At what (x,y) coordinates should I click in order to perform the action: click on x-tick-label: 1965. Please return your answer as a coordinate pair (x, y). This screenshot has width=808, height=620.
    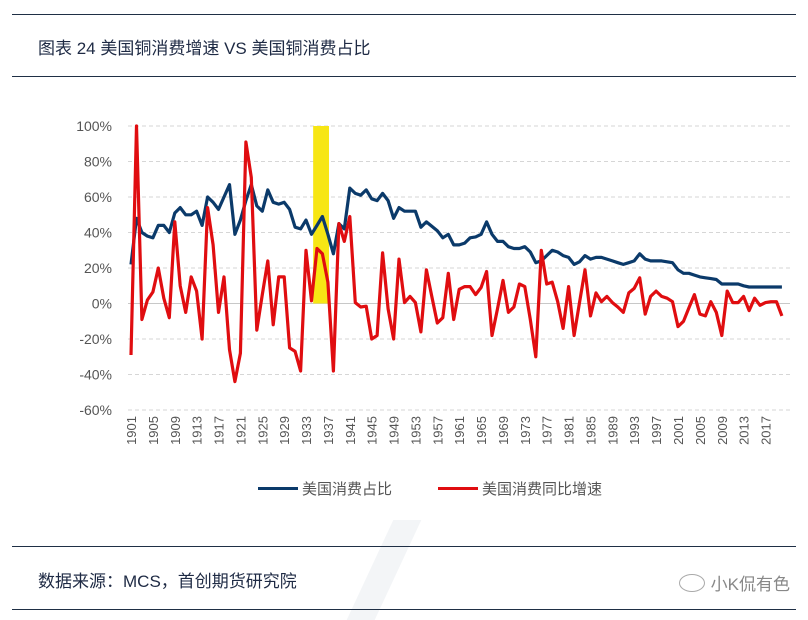
    Looking at the image, I should click on (481, 430).